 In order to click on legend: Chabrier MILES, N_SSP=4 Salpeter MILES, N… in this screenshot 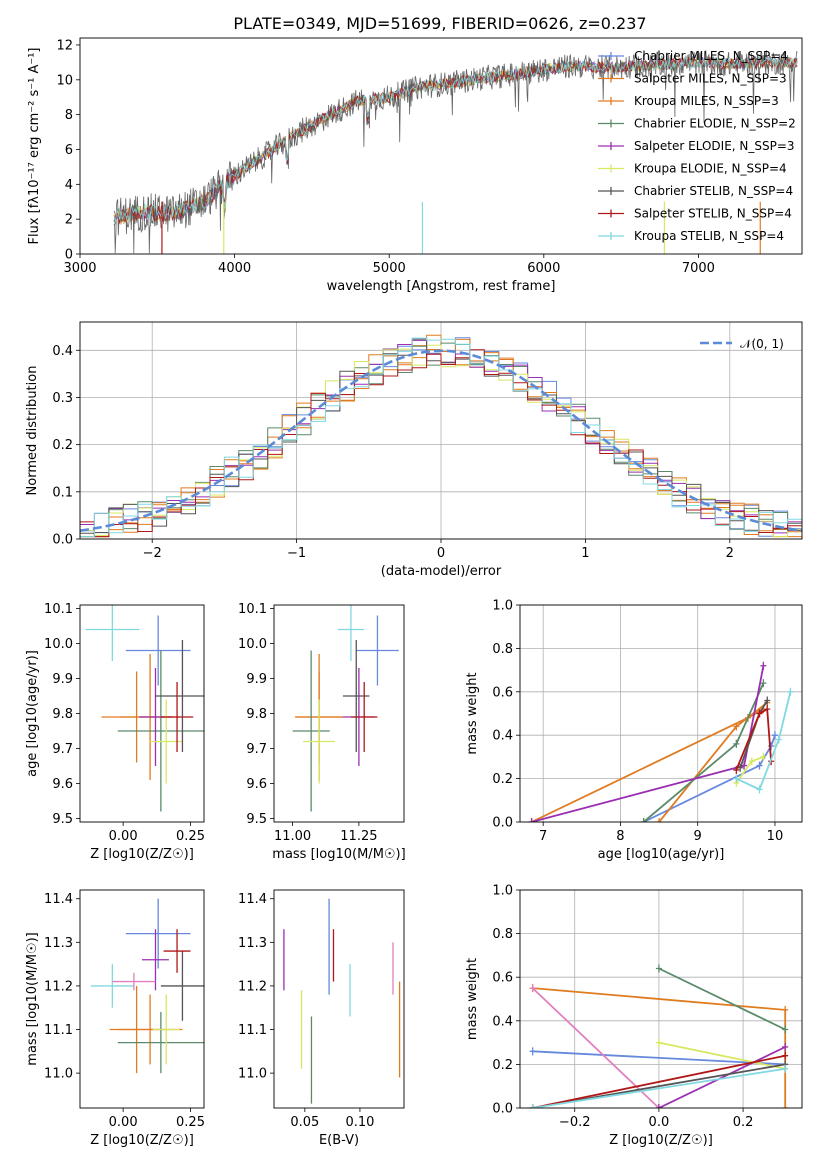, I will do `click(697, 146)`.